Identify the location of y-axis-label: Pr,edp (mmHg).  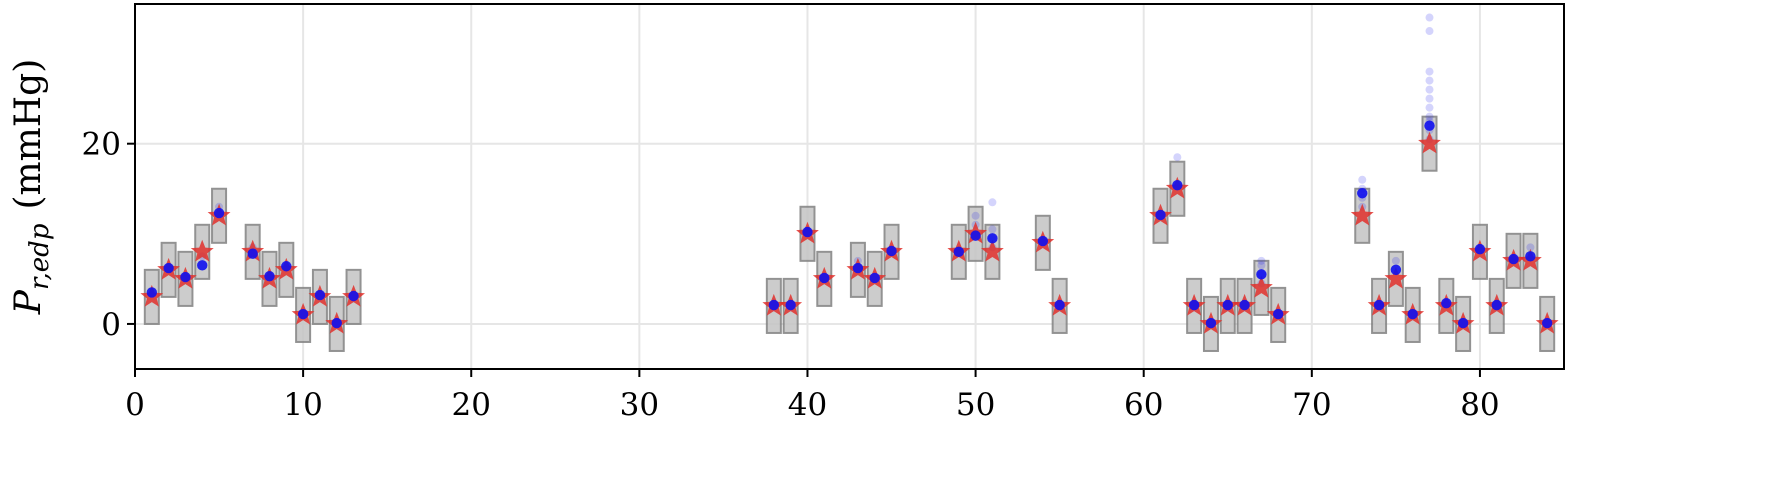
(31, 187).